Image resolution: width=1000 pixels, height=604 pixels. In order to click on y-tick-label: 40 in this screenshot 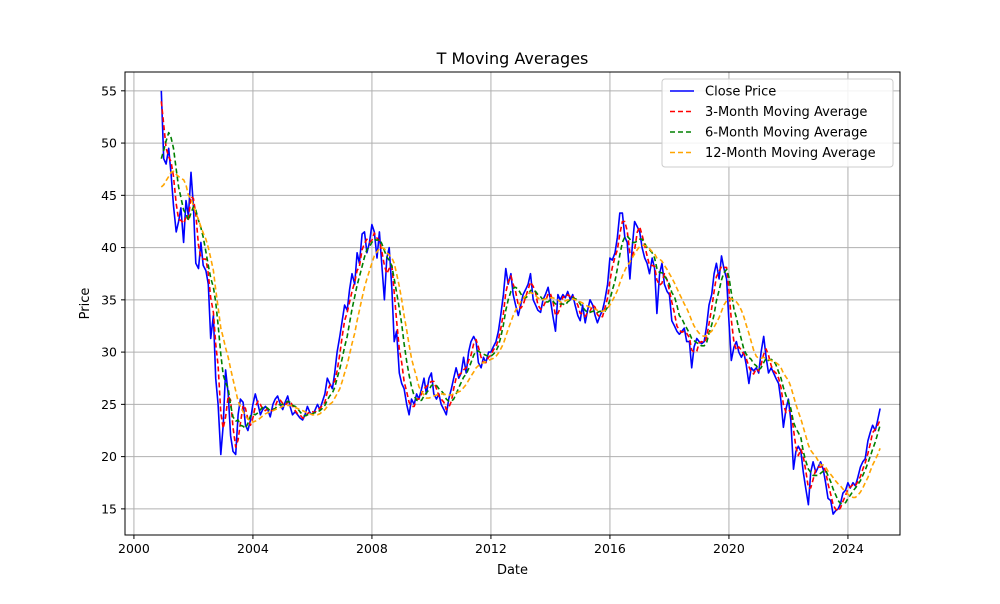, I will do `click(109, 247)`.